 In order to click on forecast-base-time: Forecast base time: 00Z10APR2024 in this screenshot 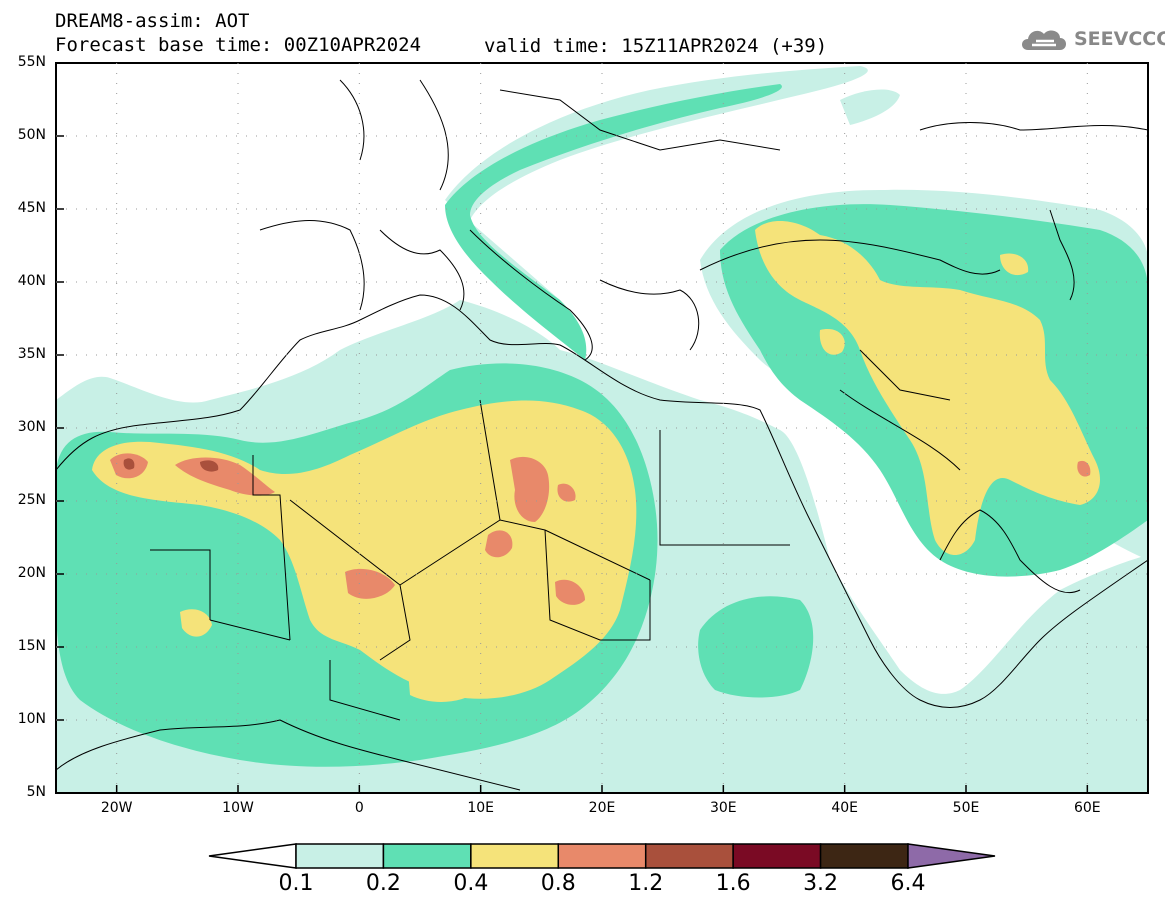, I will do `click(238, 45)`.